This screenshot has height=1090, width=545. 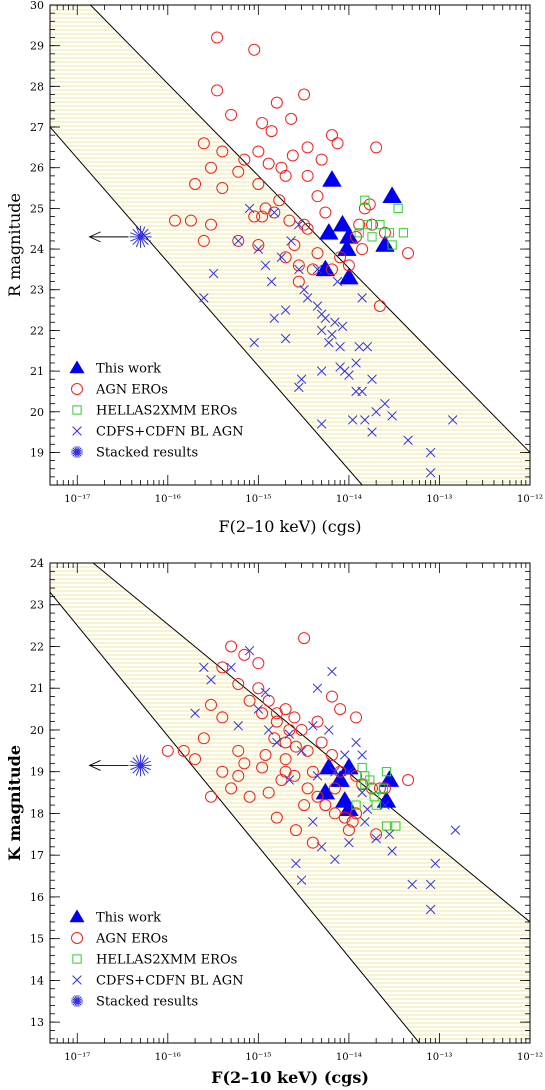 I want to click on y-tick-label: 20, so click(x=37, y=412).